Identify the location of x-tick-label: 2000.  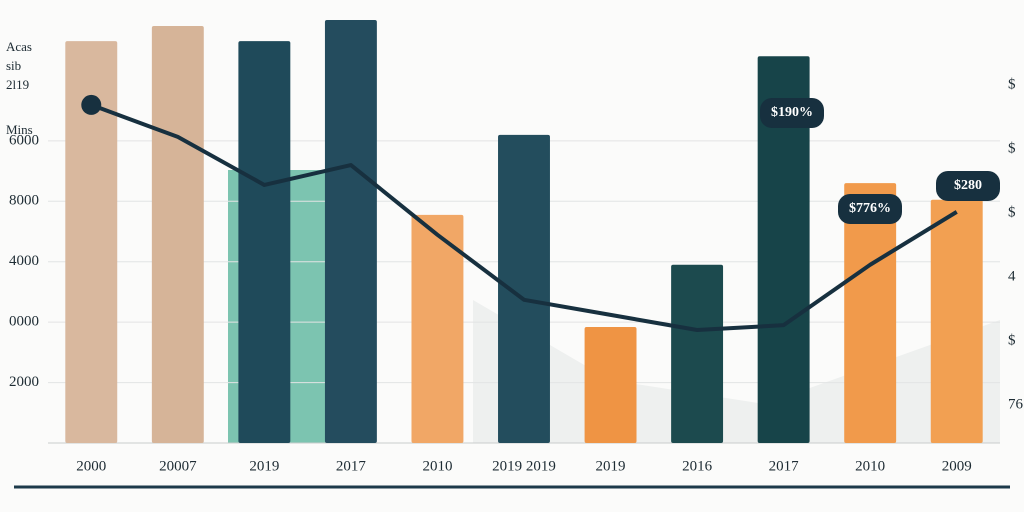
(91, 466).